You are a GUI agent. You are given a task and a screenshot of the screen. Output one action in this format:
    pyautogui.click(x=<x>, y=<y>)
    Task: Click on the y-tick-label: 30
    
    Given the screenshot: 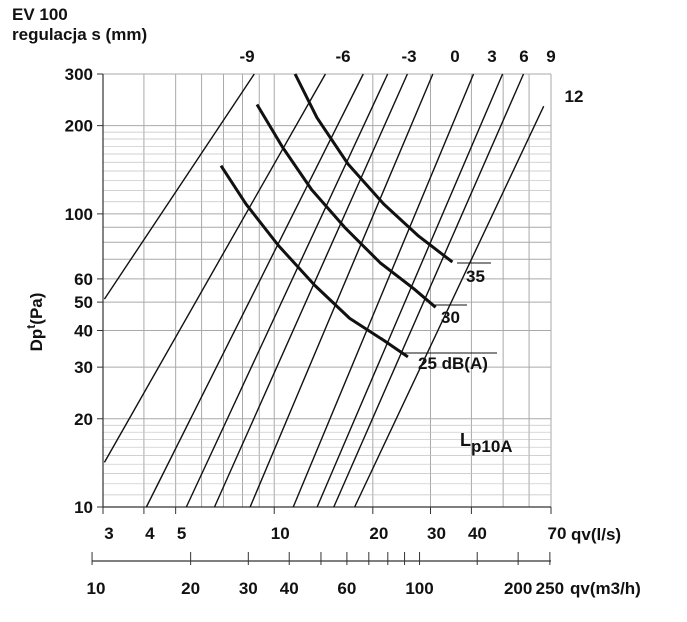 What is the action you would take?
    pyautogui.click(x=83, y=367)
    